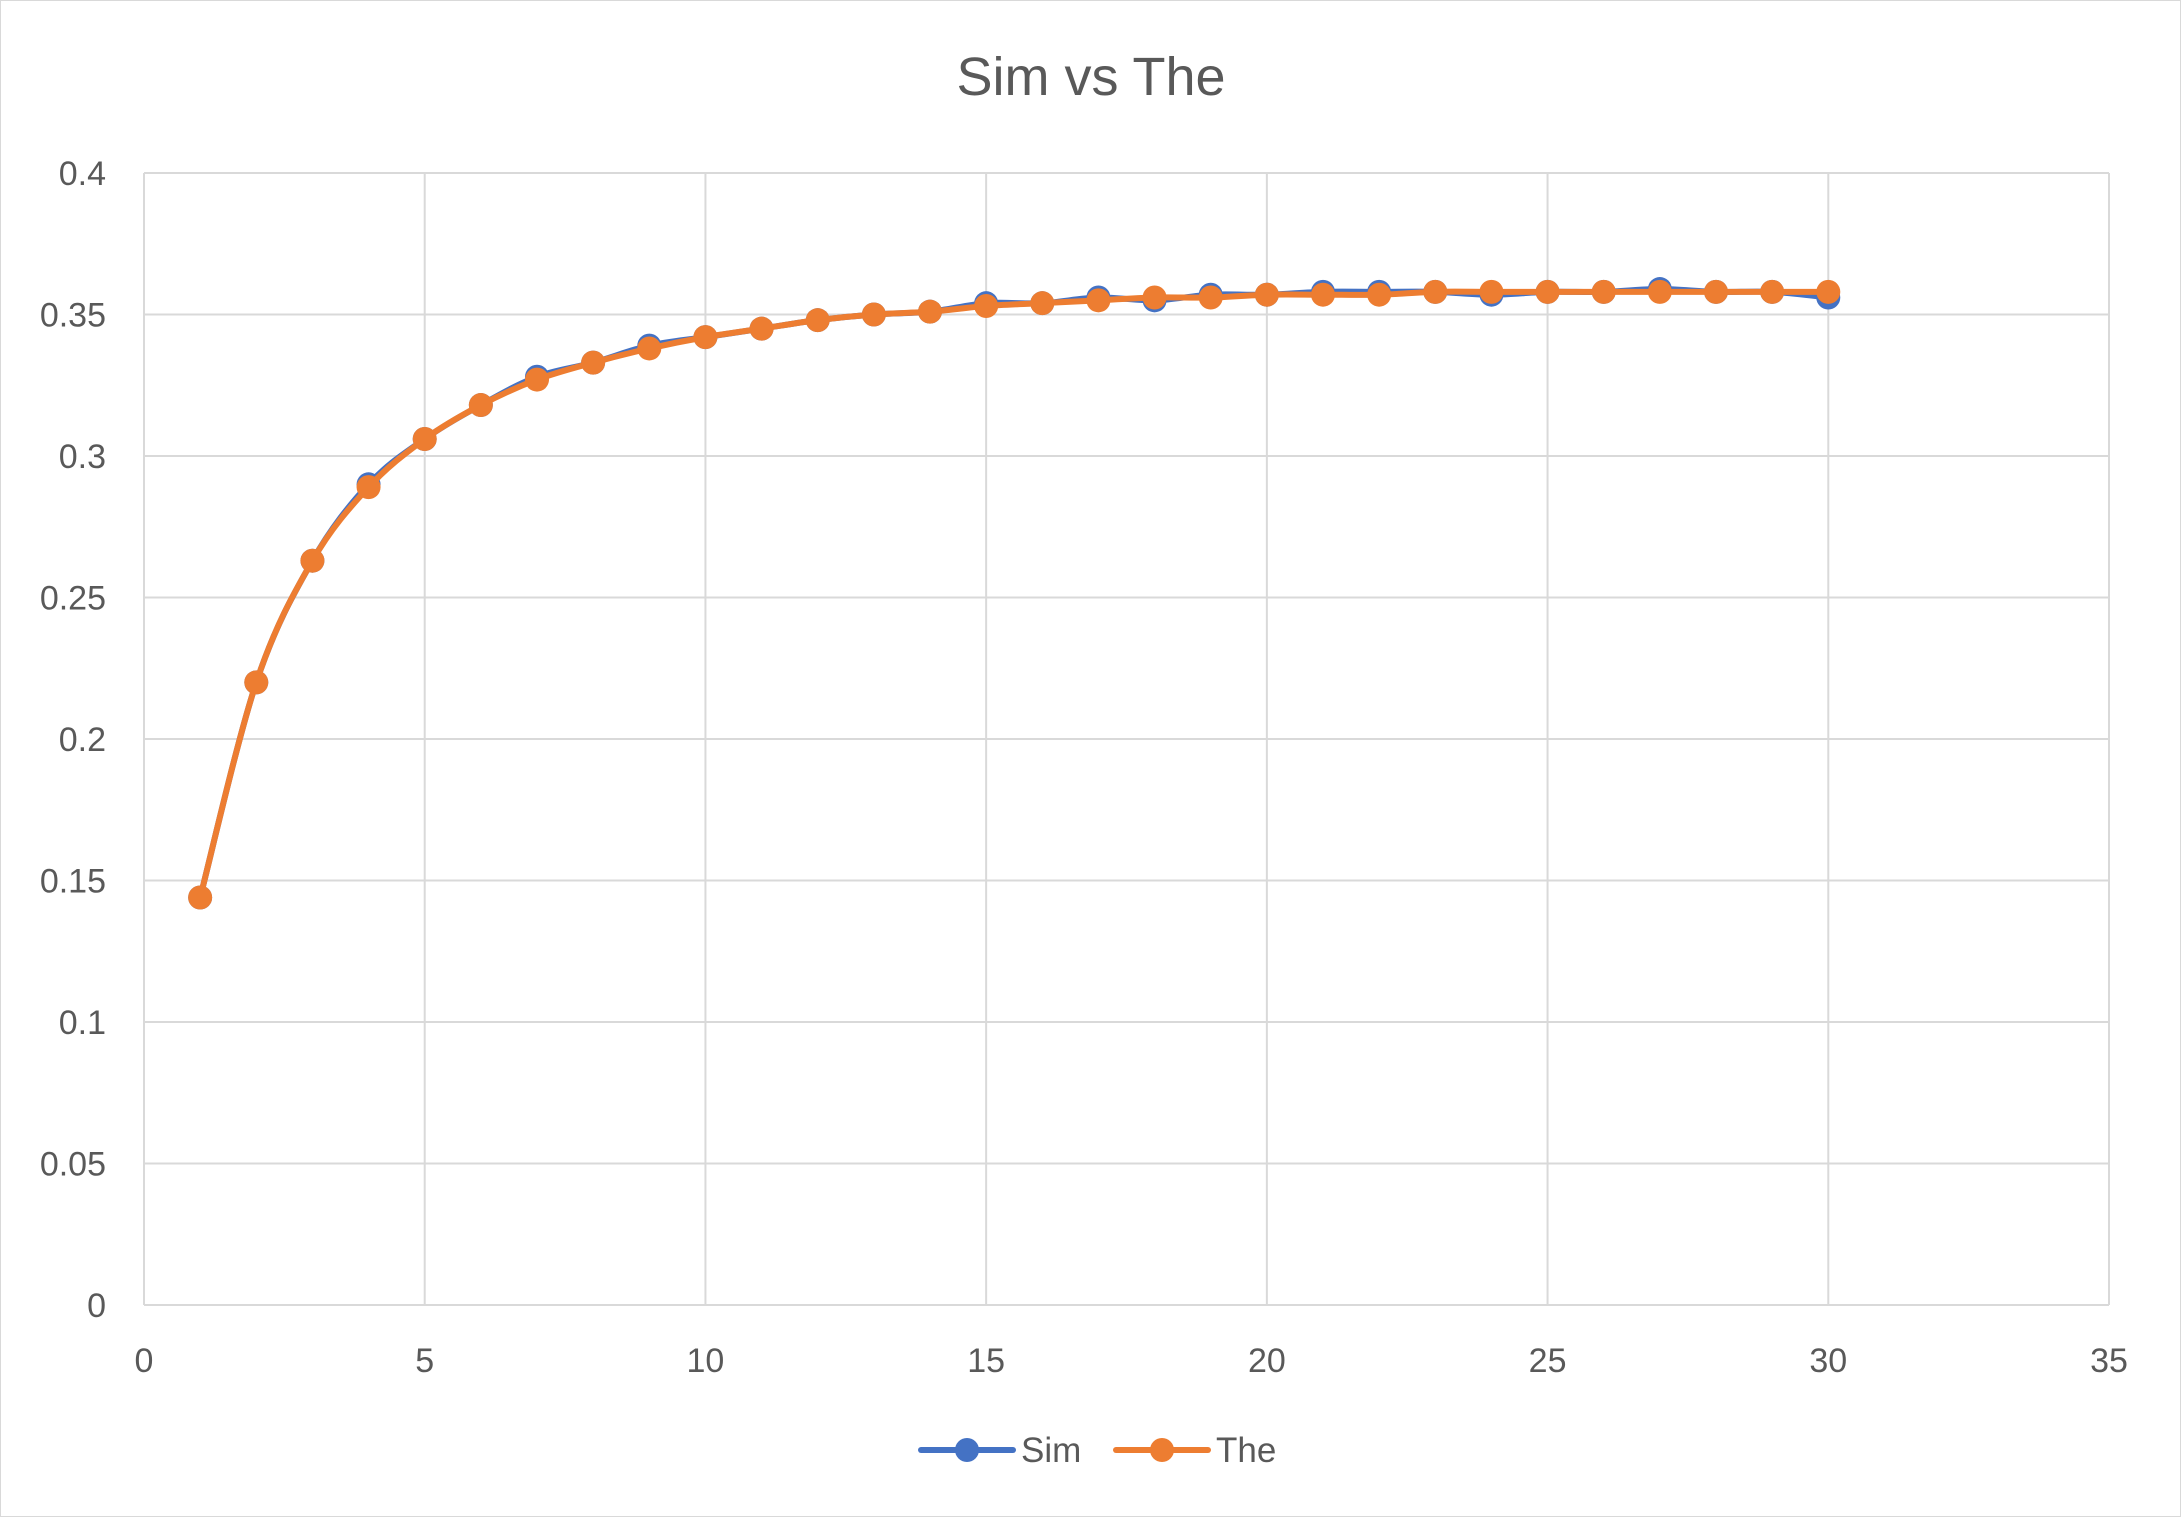 The height and width of the screenshot is (1518, 2181). Describe the element at coordinates (967, 1450) in the screenshot. I see `legend-marker-sim` at that location.